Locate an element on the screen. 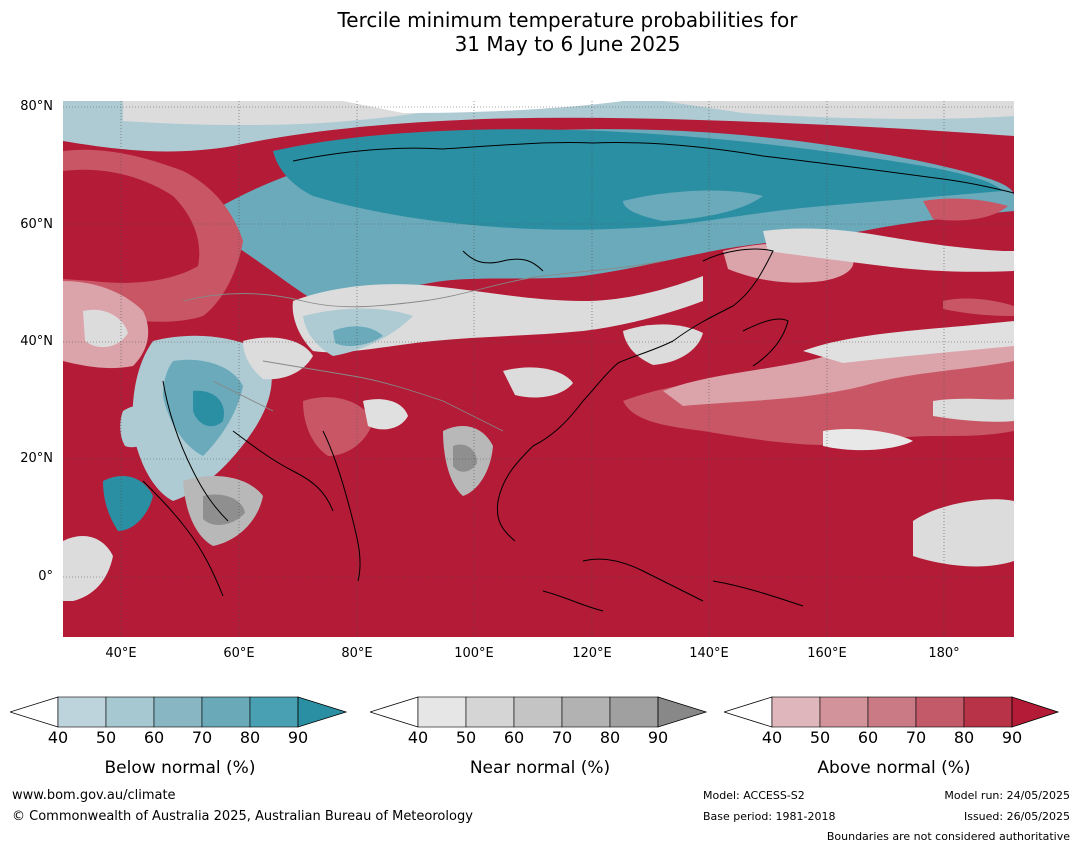 This screenshot has height=850, width=1081. lon-label-180: 180° is located at coordinates (944, 653).